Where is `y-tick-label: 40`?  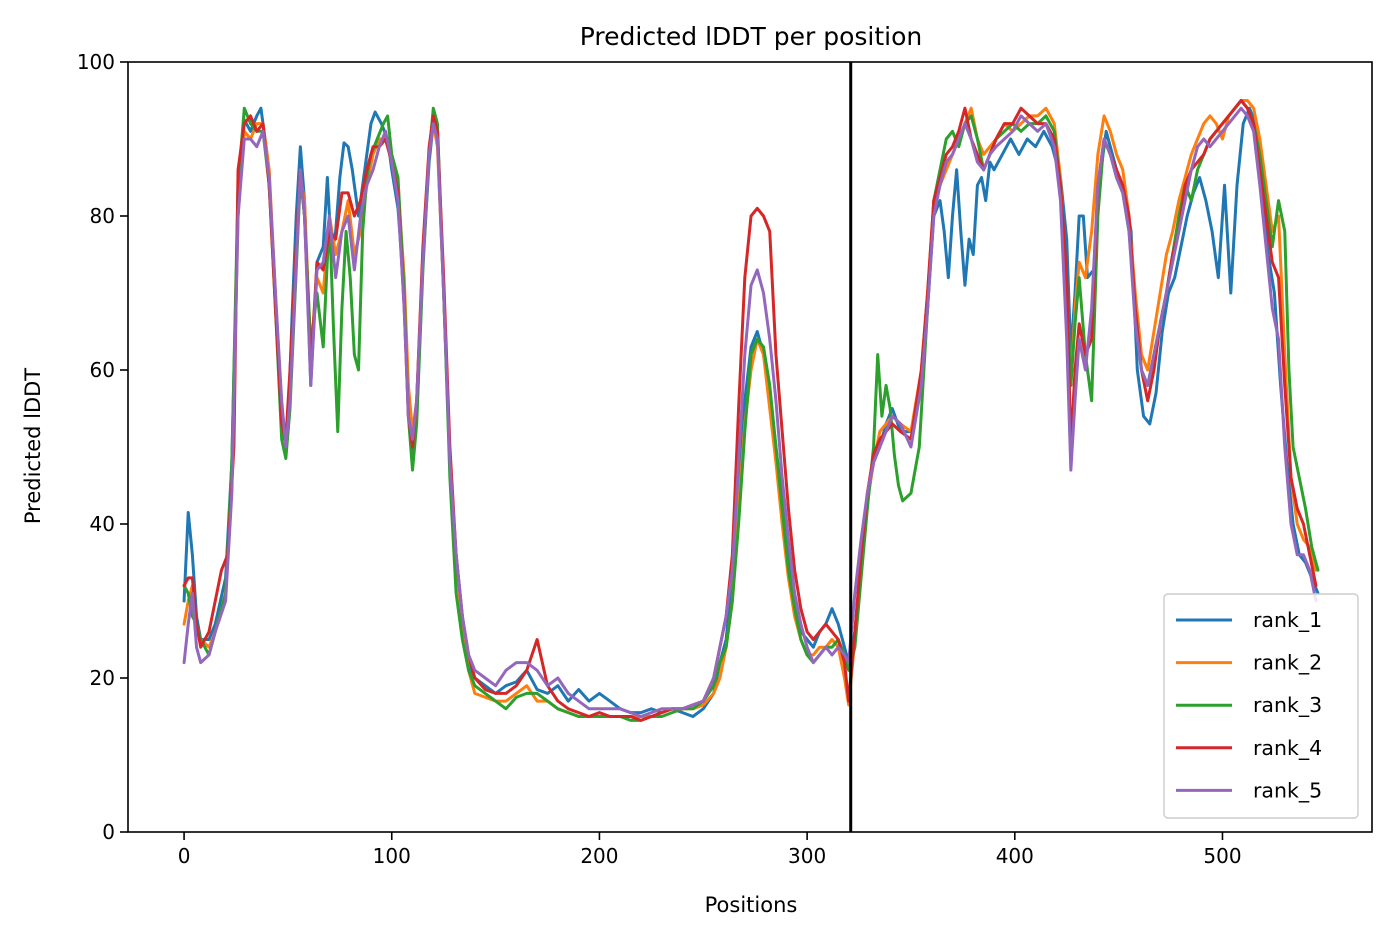 y-tick-label: 40 is located at coordinates (102, 524).